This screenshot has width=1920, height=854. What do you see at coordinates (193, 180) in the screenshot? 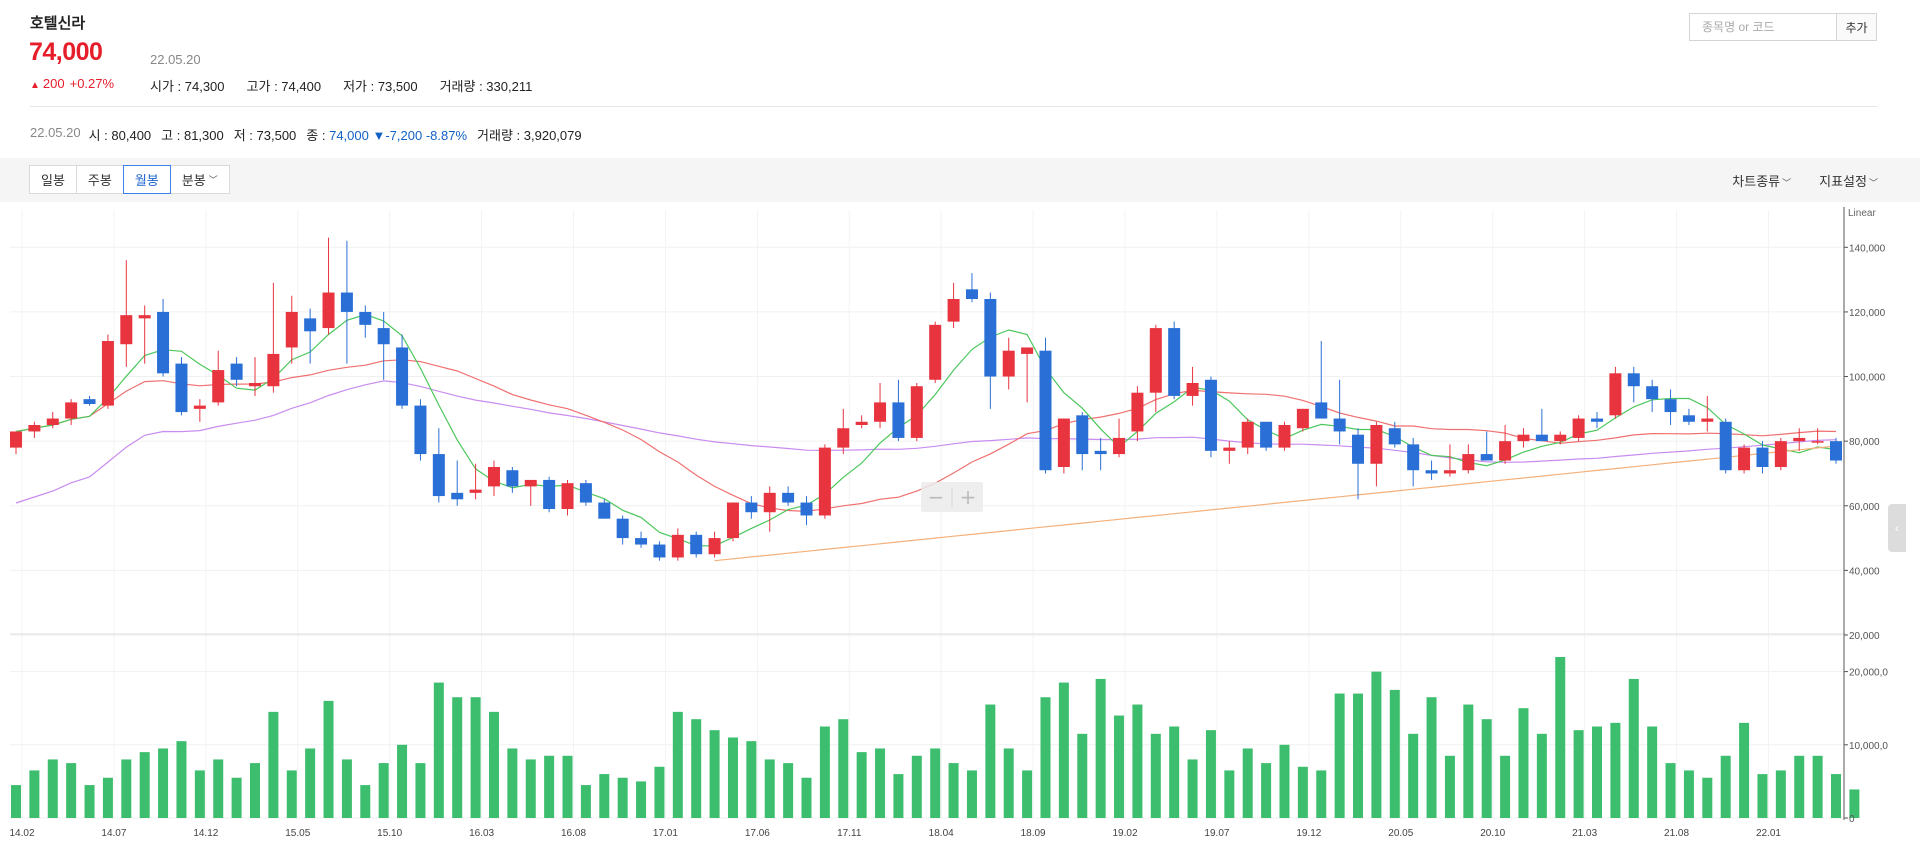
I see `tab-minute-label: 분봉` at bounding box center [193, 180].